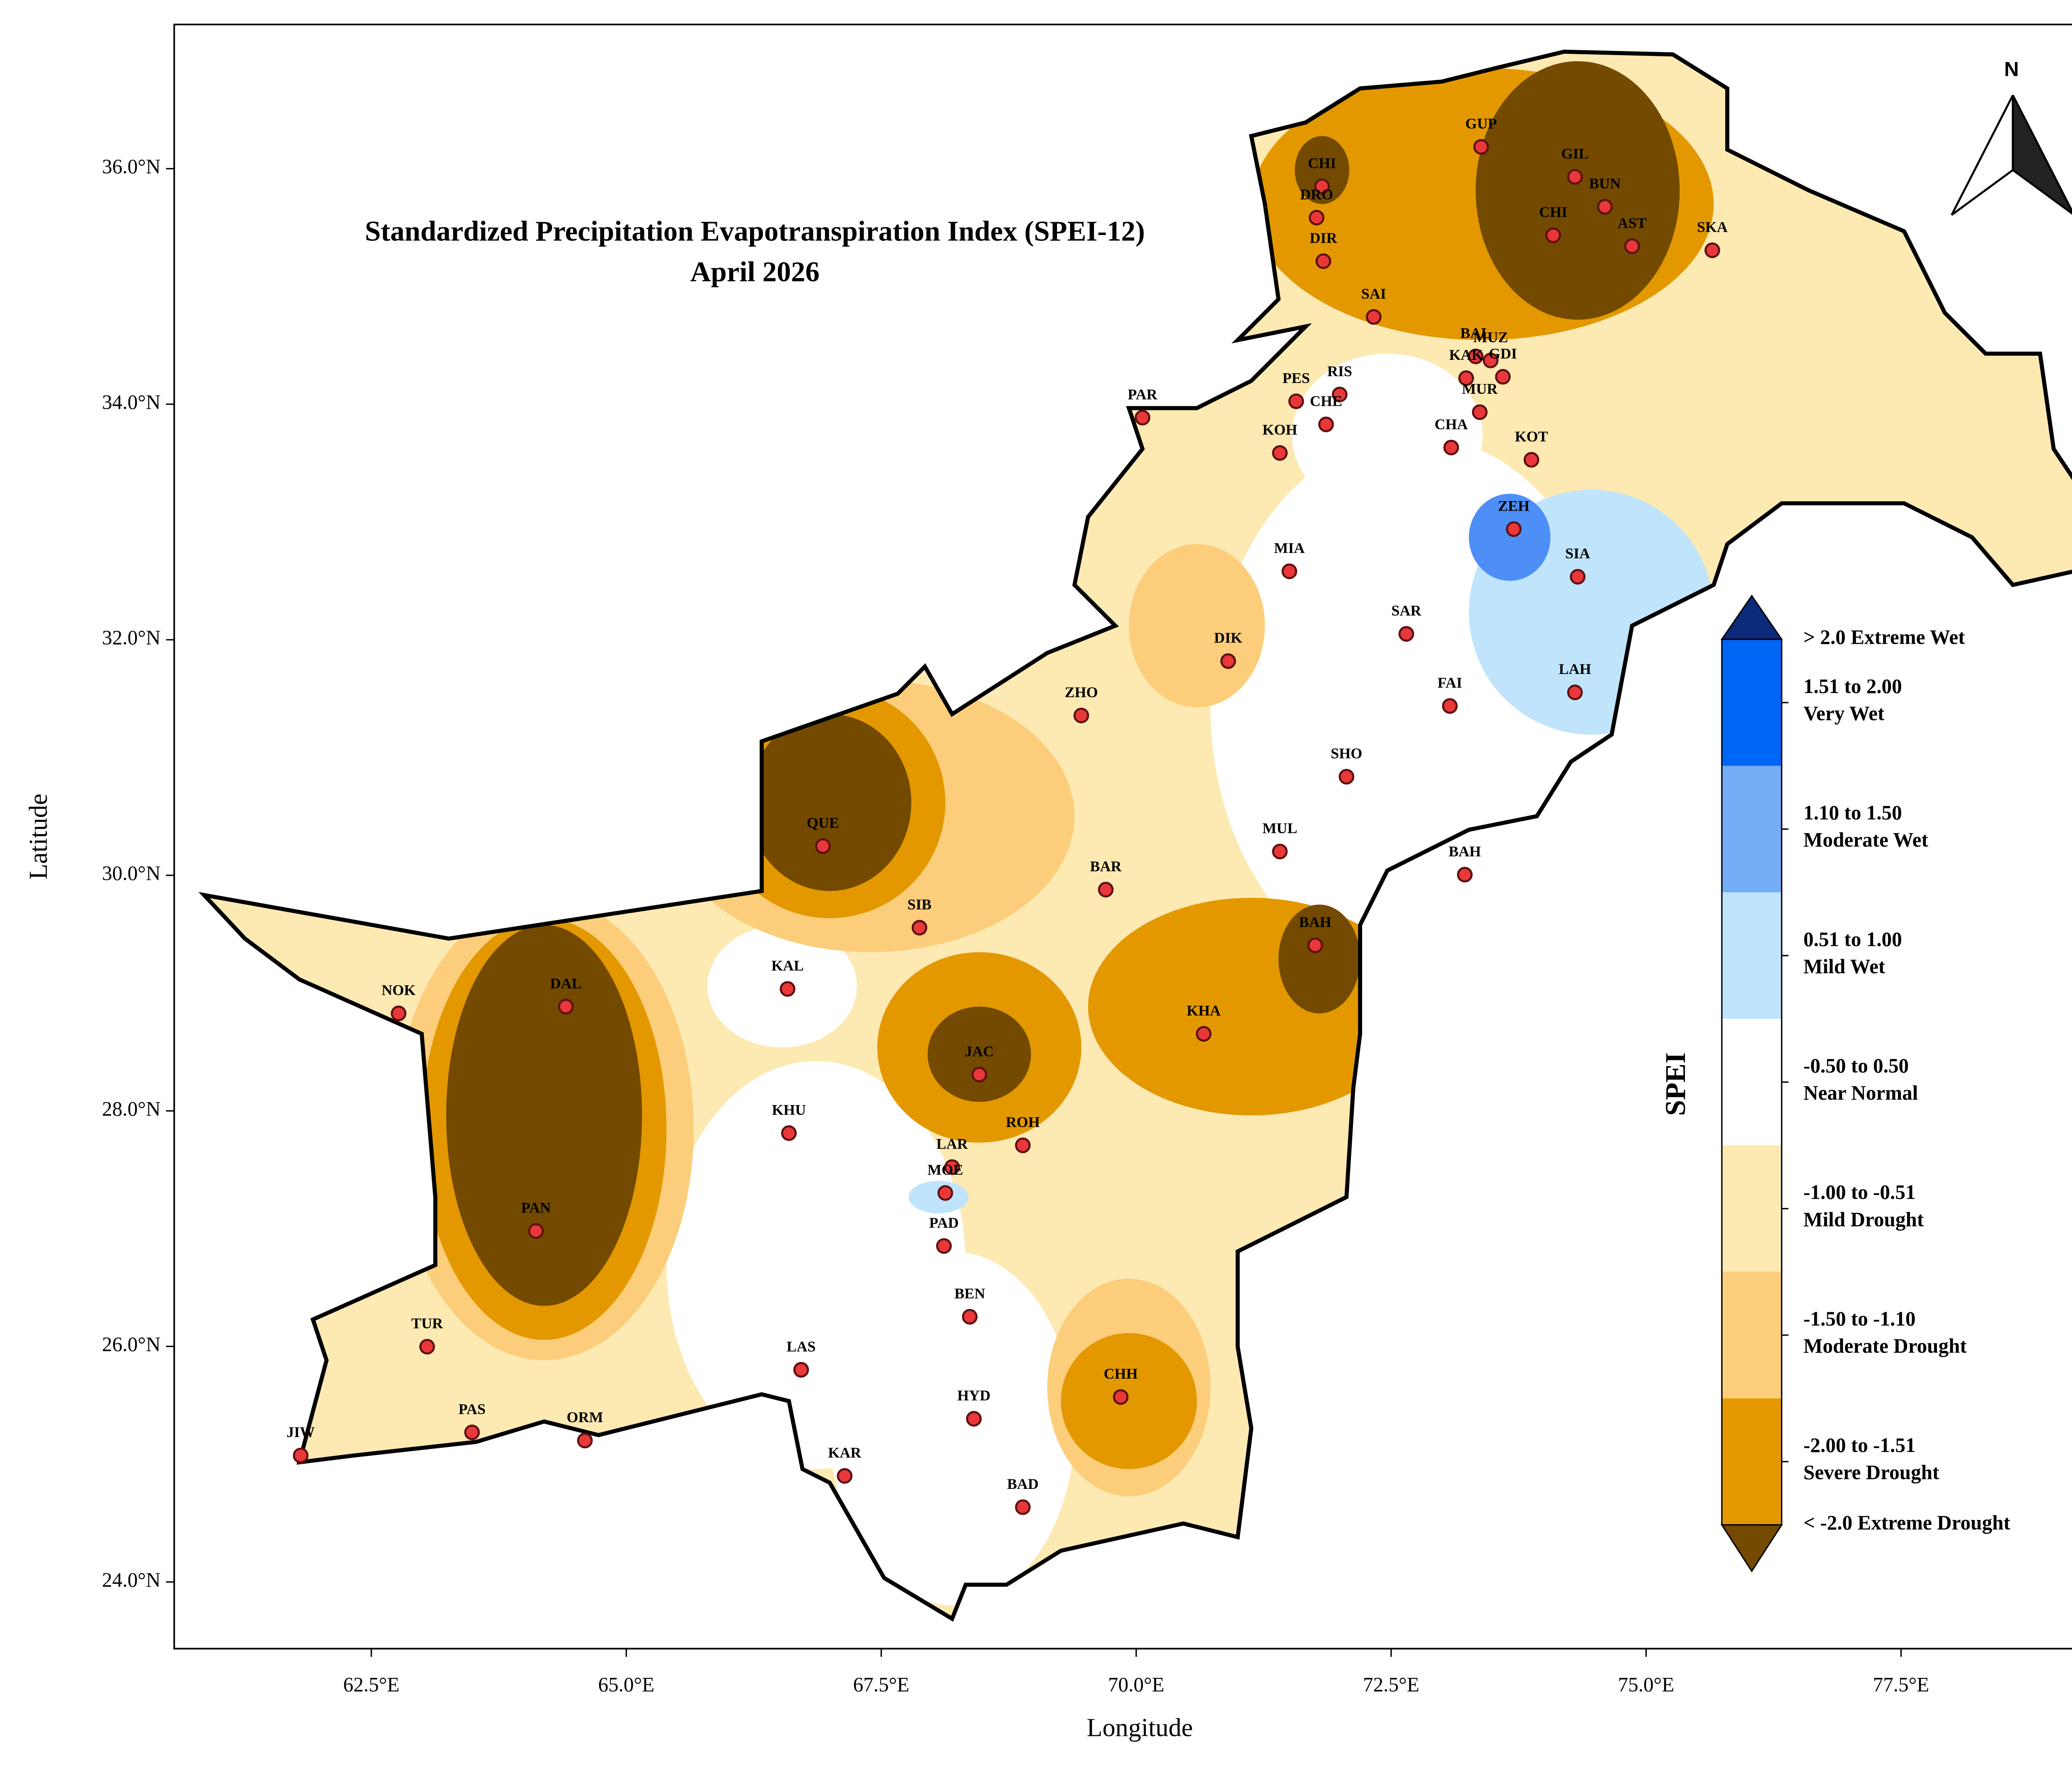  Describe the element at coordinates (1631, 223) in the screenshot. I see `station-label: AST` at that location.